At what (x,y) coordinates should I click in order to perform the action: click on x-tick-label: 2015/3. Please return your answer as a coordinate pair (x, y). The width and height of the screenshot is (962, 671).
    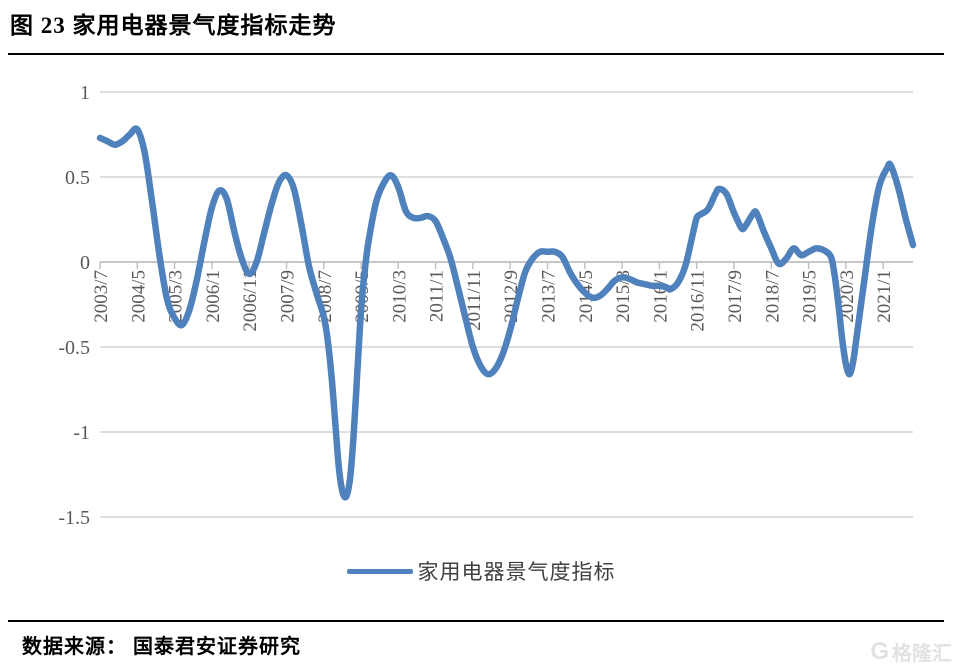
    Looking at the image, I should click on (623, 296).